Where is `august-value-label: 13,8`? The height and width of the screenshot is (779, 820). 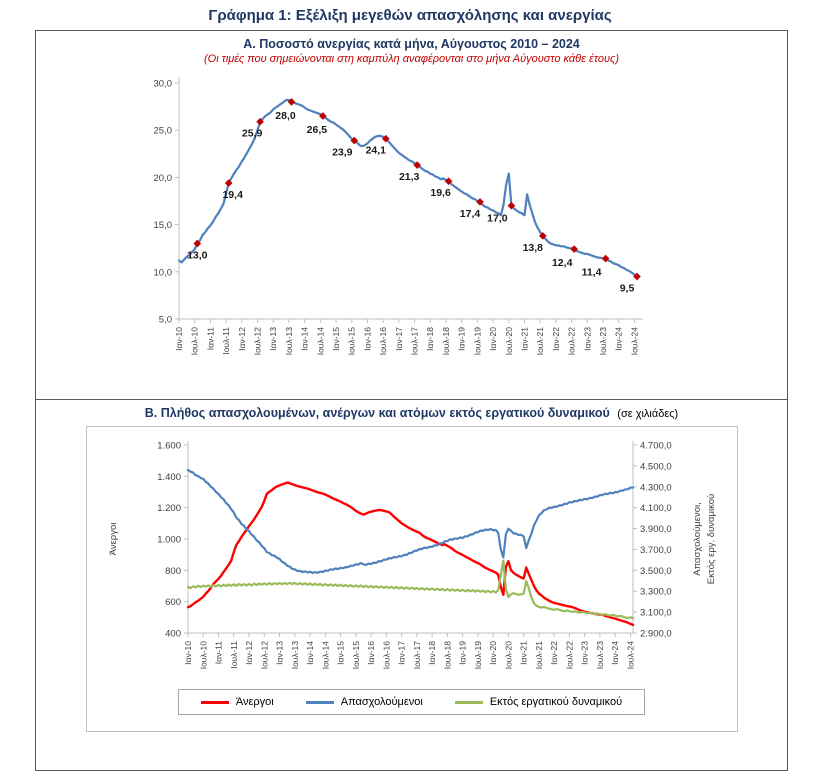 august-value-label: 13,8 is located at coordinates (533, 248).